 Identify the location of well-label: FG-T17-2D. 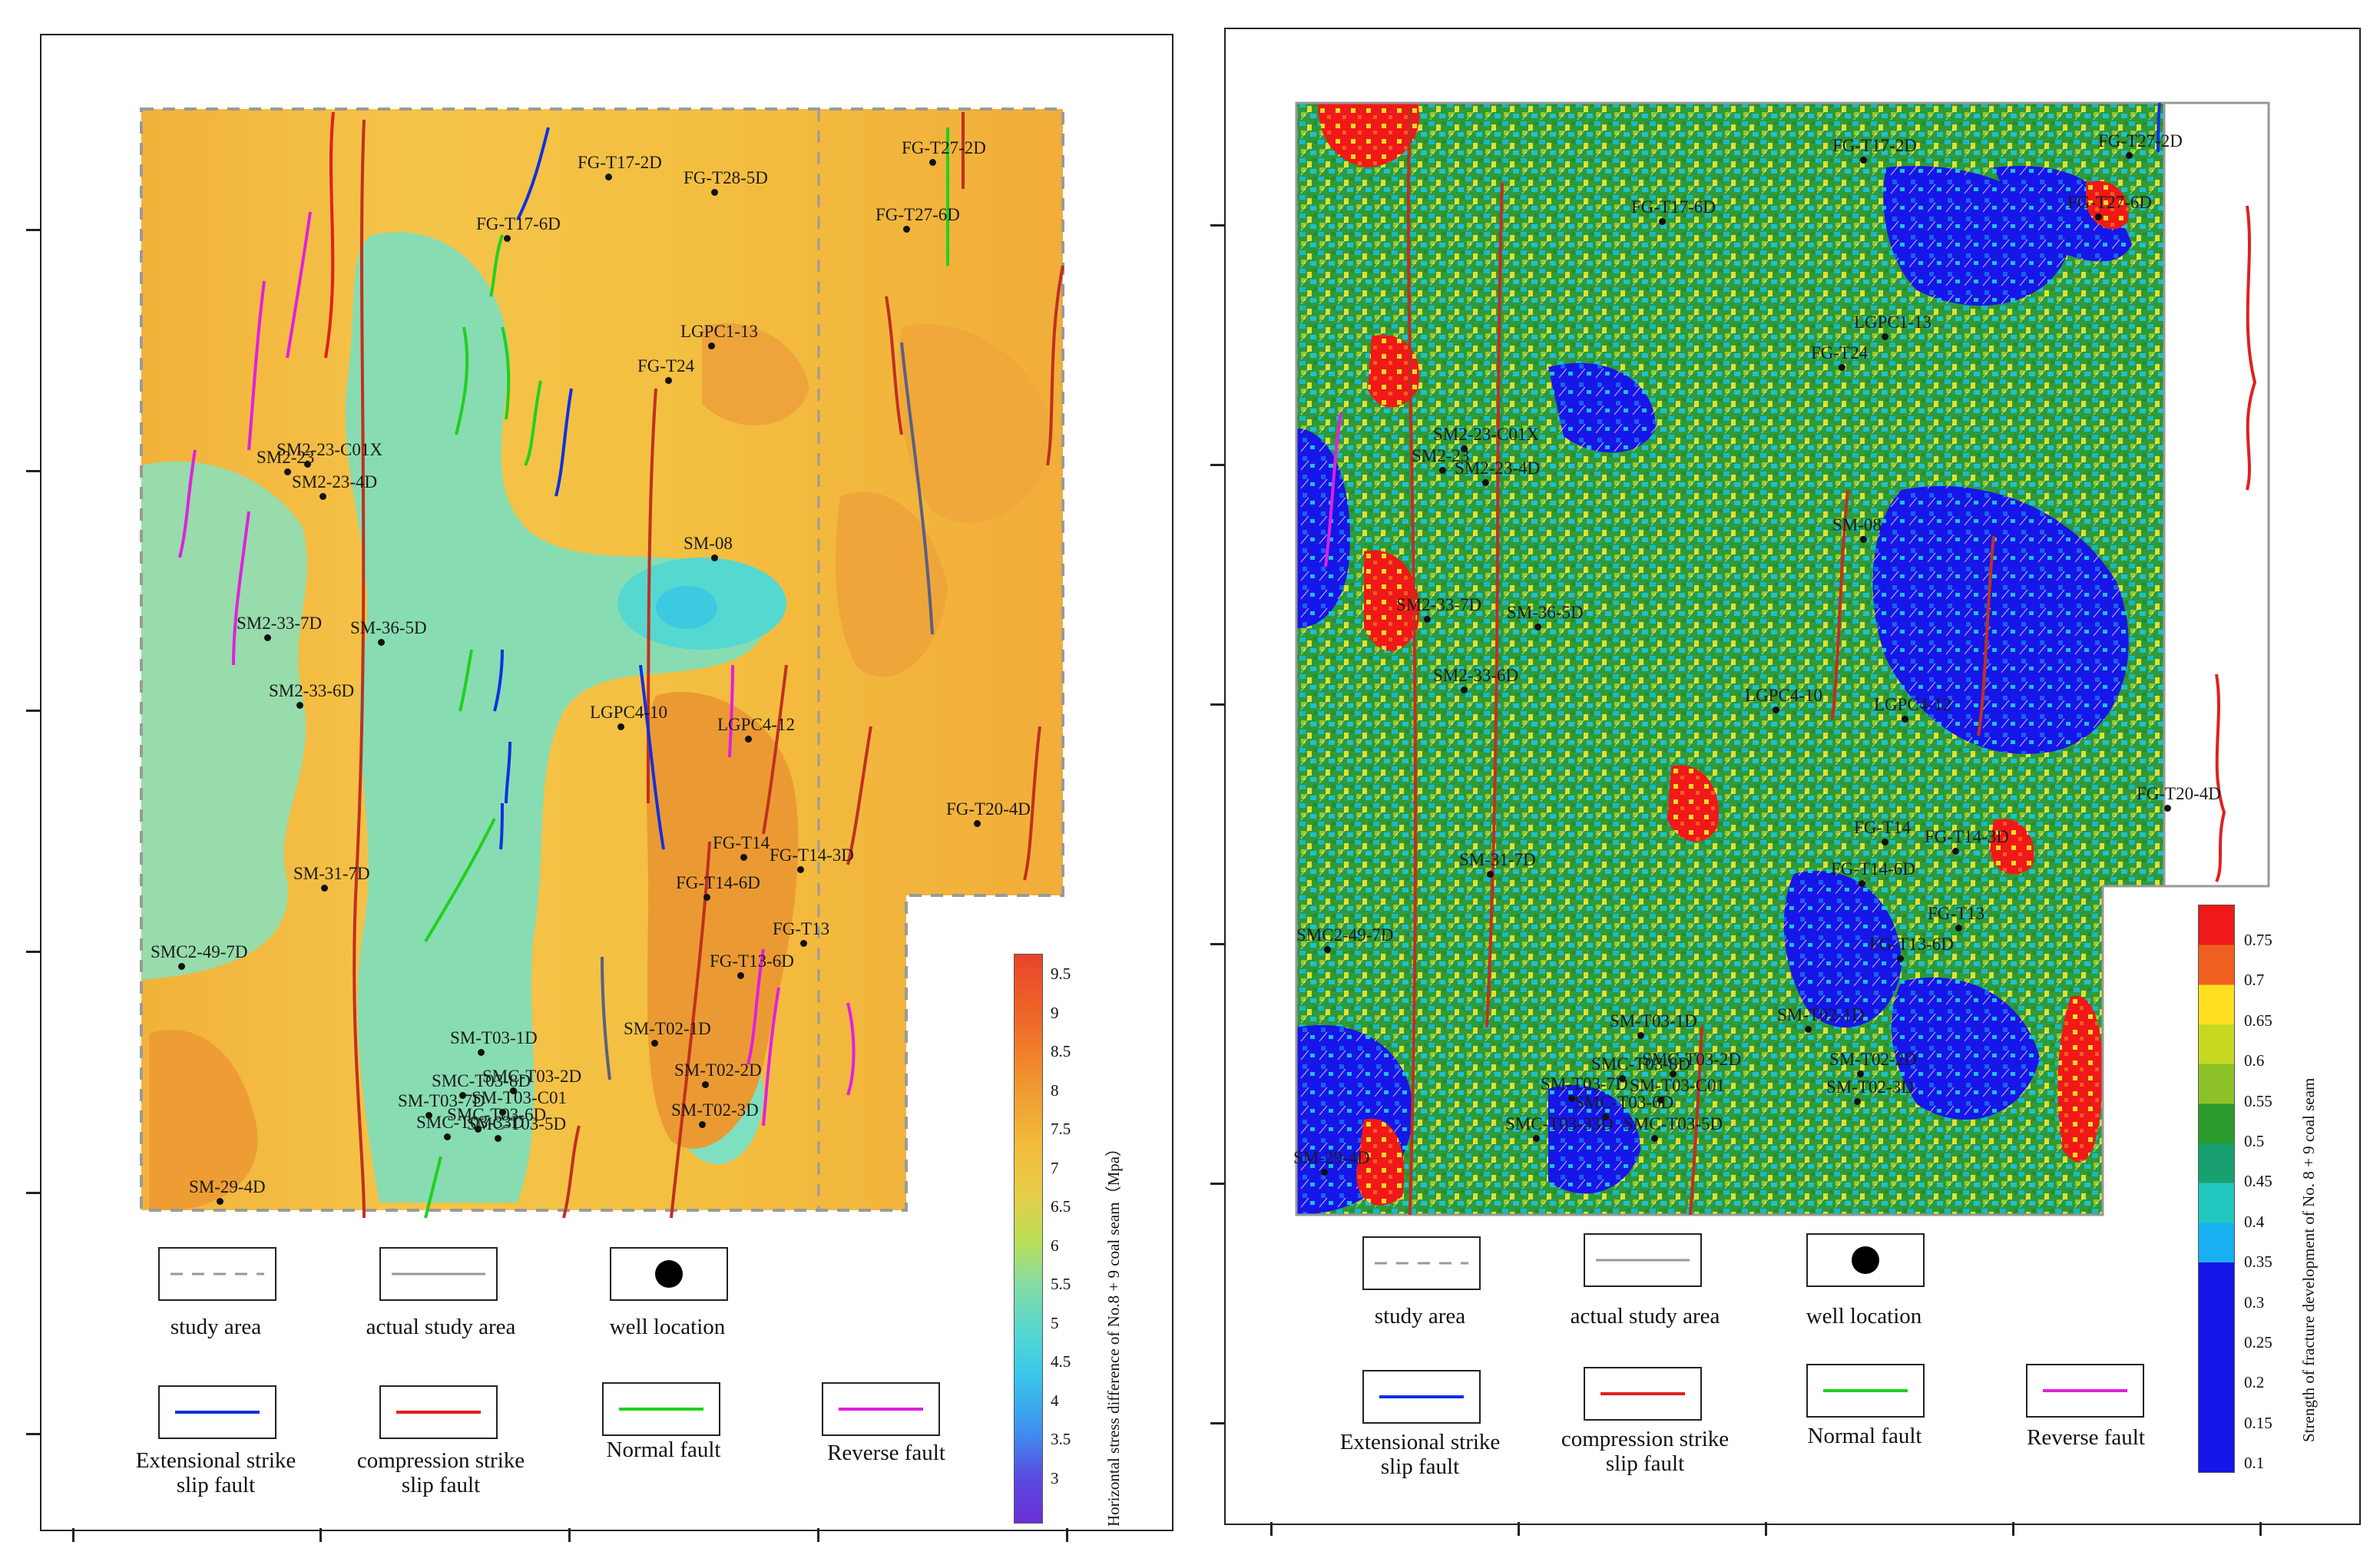
(620, 162).